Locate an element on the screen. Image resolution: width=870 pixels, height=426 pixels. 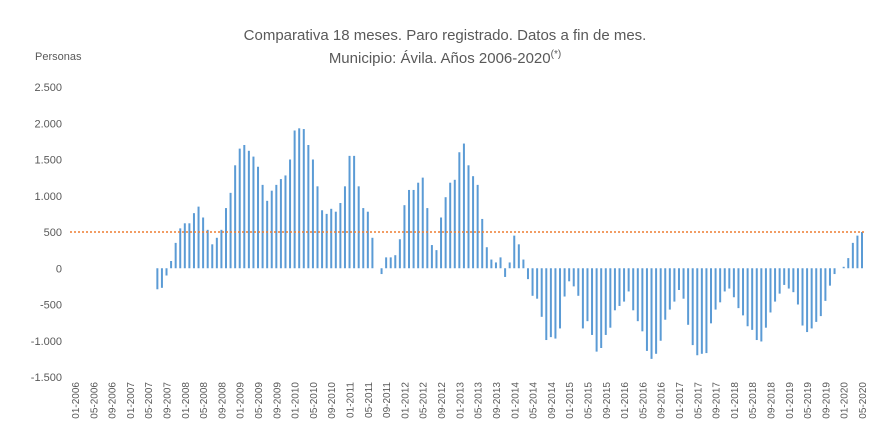
x-tick-label: 01-2019 is located at coordinates (790, 400).